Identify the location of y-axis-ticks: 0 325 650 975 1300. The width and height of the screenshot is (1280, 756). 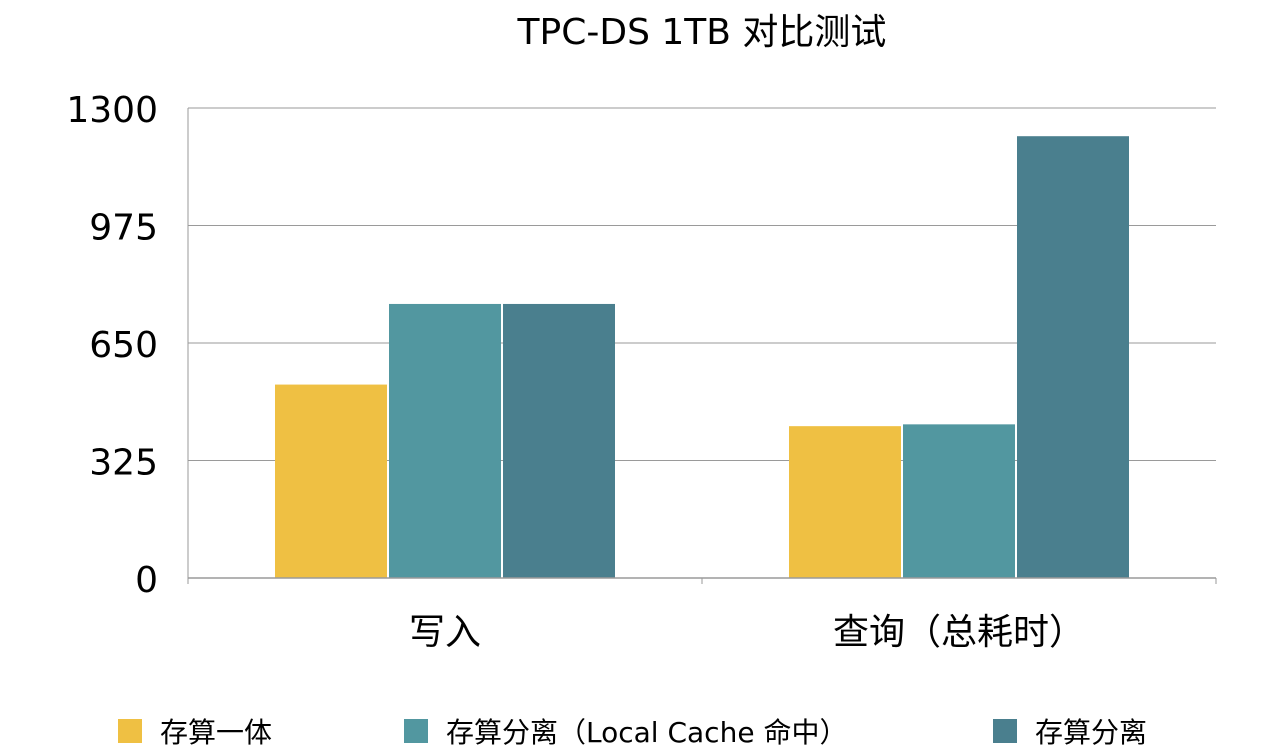
(112, 345).